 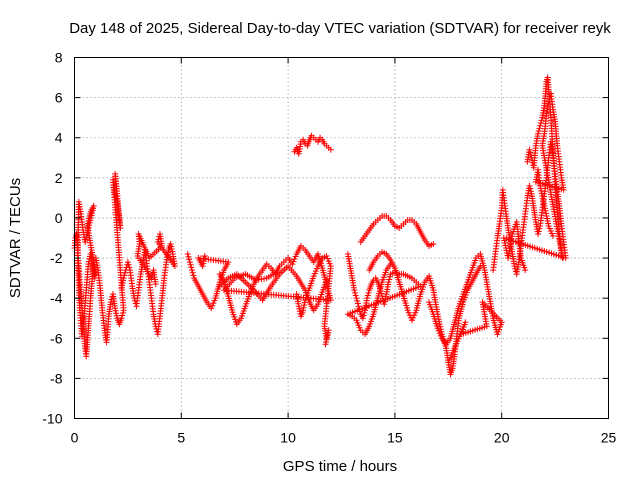 What do you see at coordinates (609, 438) in the screenshot?
I see `x-tick-label: 25` at bounding box center [609, 438].